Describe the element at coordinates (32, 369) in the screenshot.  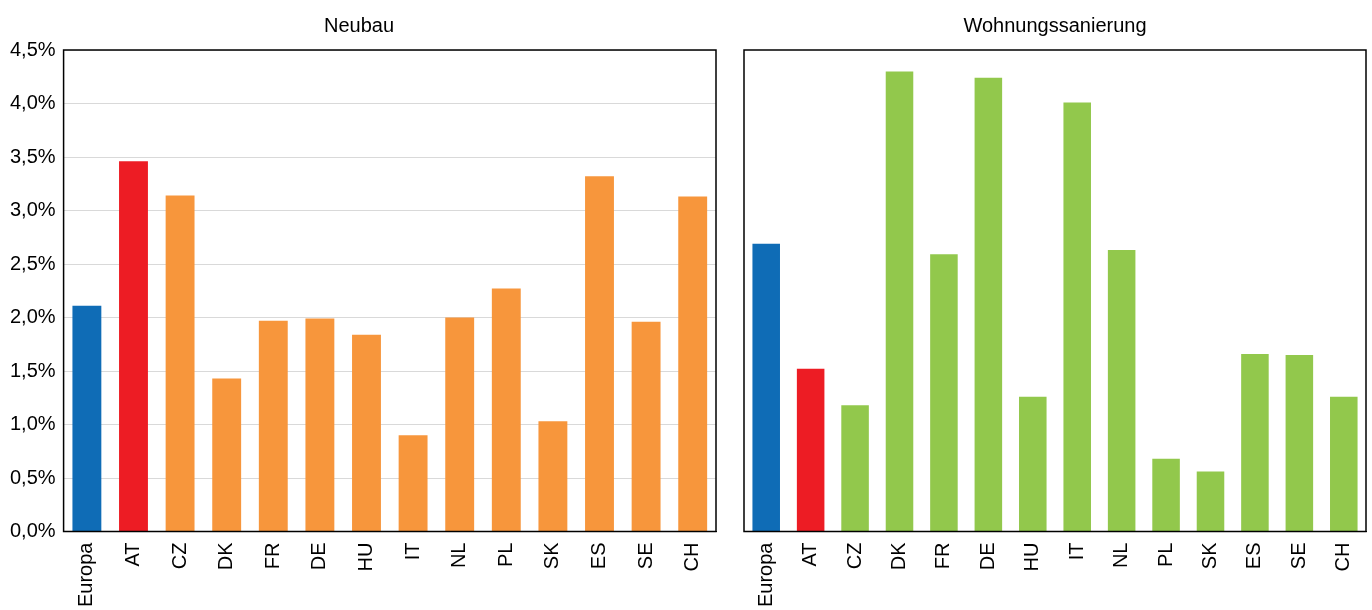
I see `y-tick-label: 1,5%` at that location.